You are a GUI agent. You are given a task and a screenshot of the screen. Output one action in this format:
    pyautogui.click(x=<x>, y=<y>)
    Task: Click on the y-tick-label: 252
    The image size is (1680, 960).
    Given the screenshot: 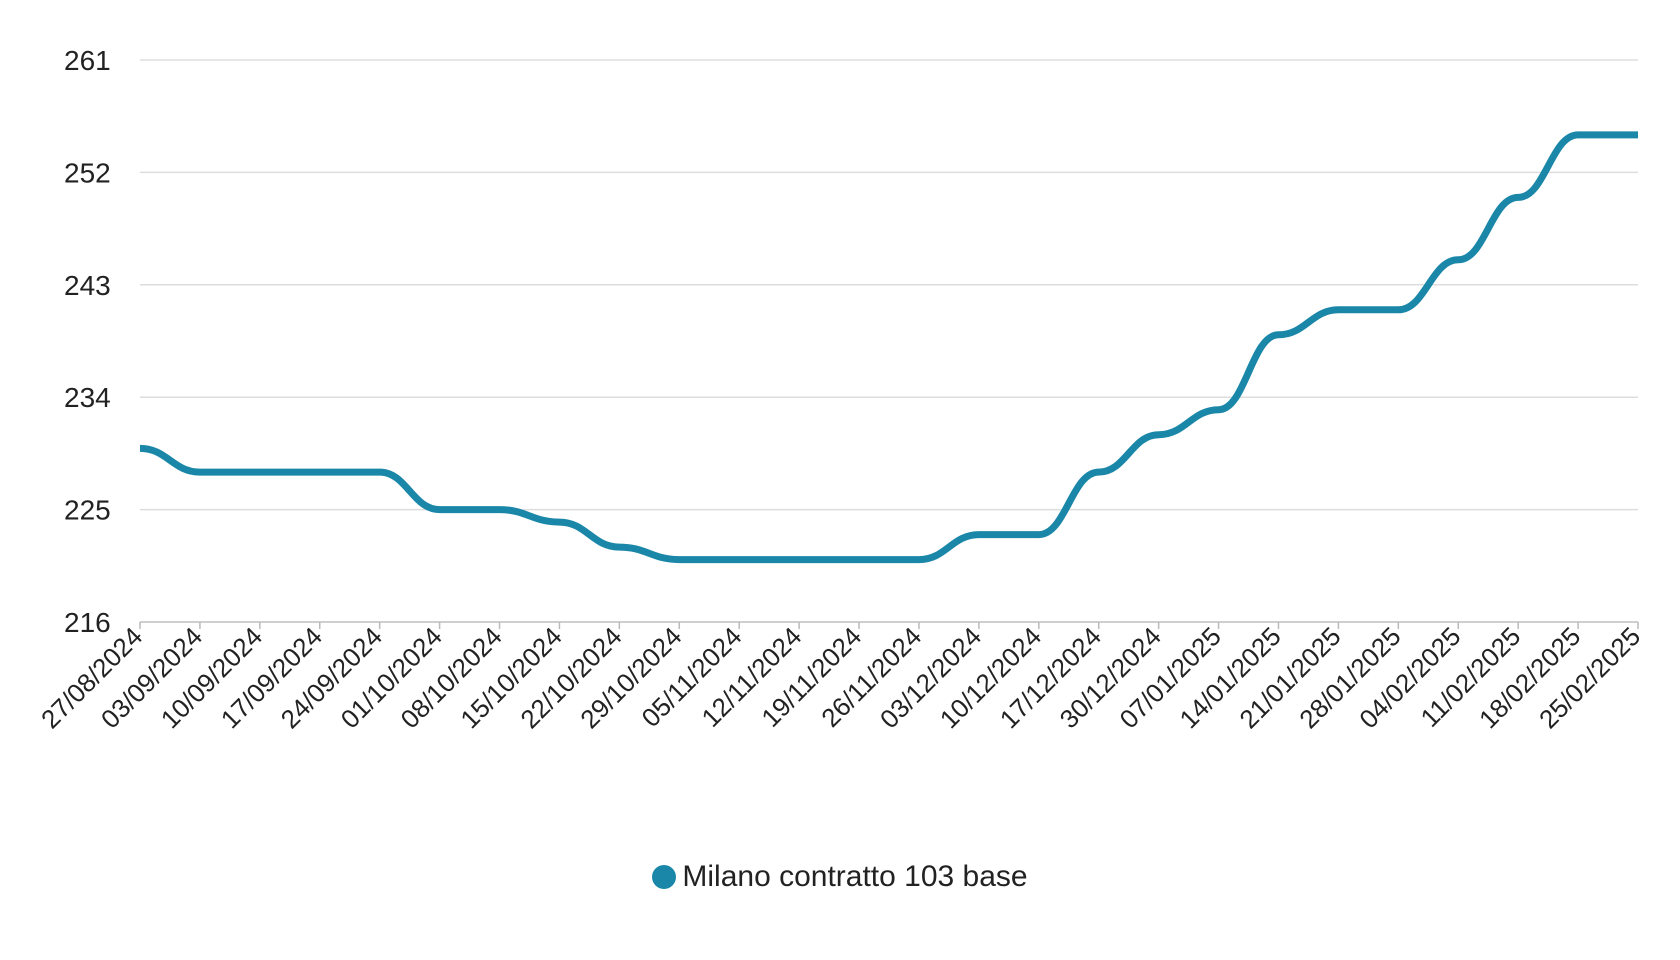 What is the action you would take?
    pyautogui.click(x=87, y=172)
    